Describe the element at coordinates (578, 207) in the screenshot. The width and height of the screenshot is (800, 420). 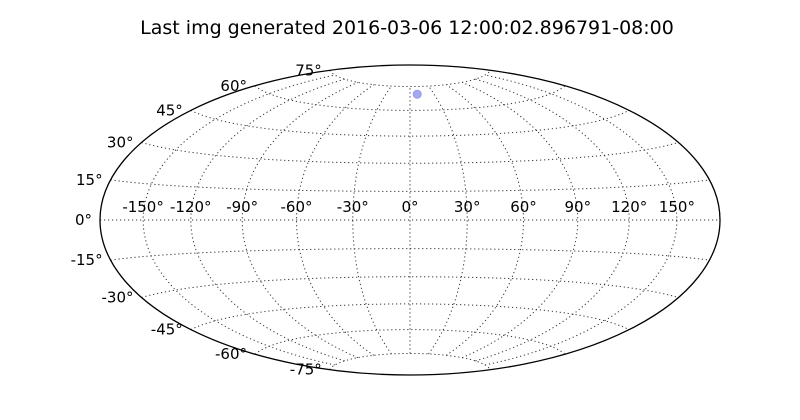
I see `lon-tick-label: 90°` at that location.